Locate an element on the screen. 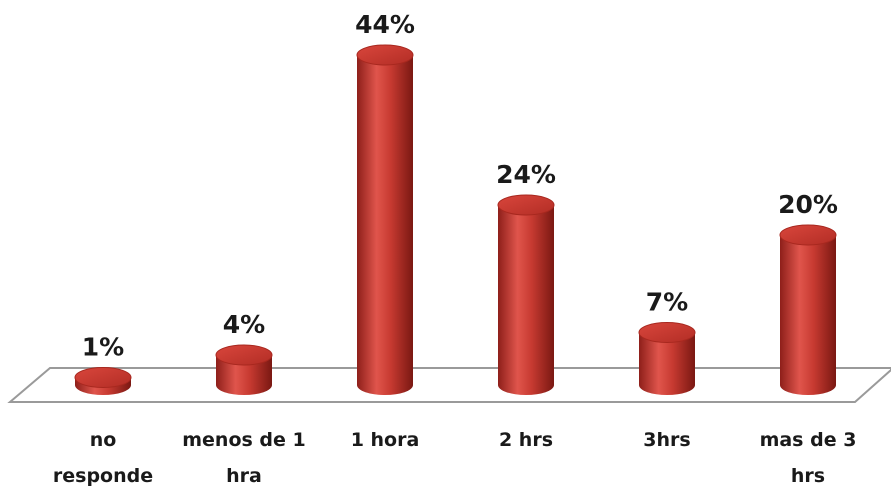 The image size is (891, 494). x-tick-label: no responde is located at coordinates (103, 458).